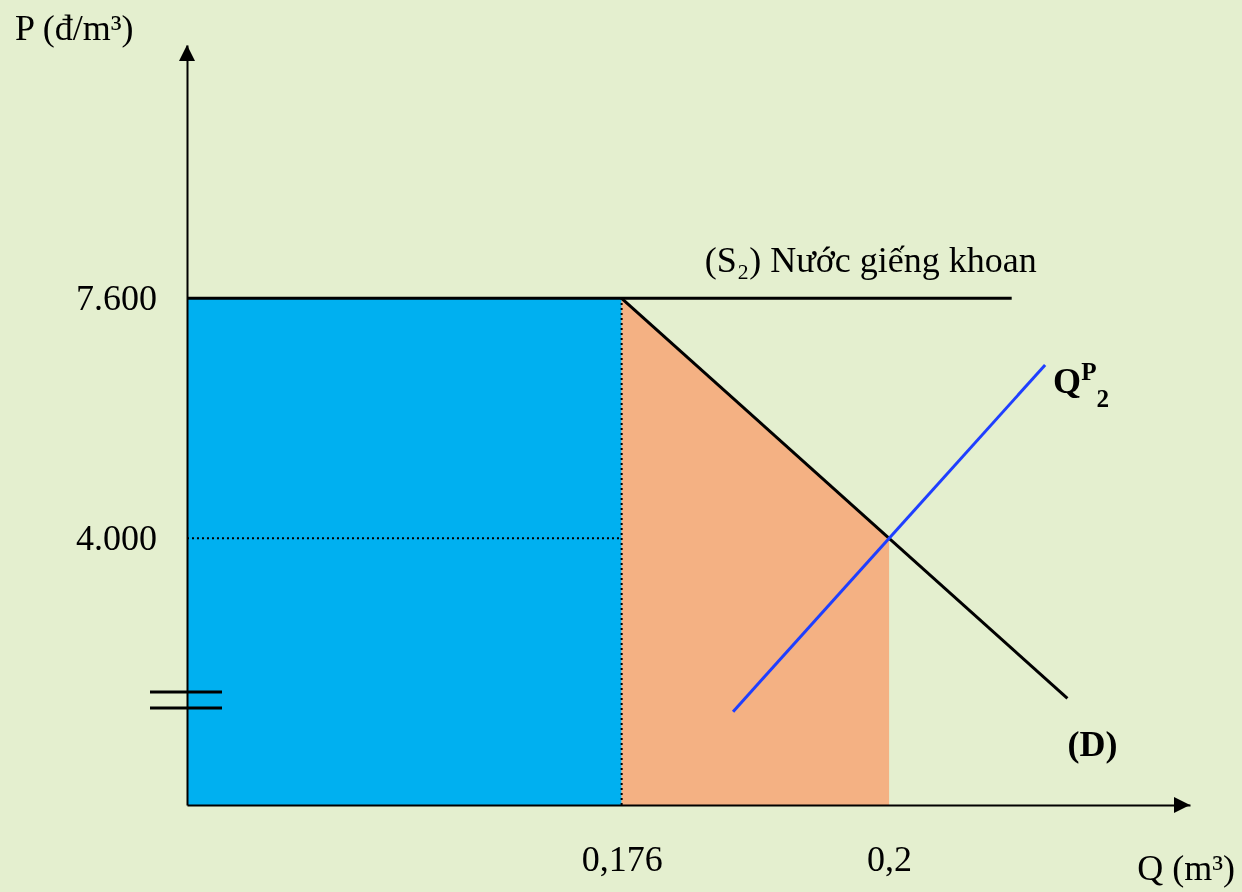  What do you see at coordinates (1092, 744) in the screenshot?
I see `series-label: (D)` at bounding box center [1092, 744].